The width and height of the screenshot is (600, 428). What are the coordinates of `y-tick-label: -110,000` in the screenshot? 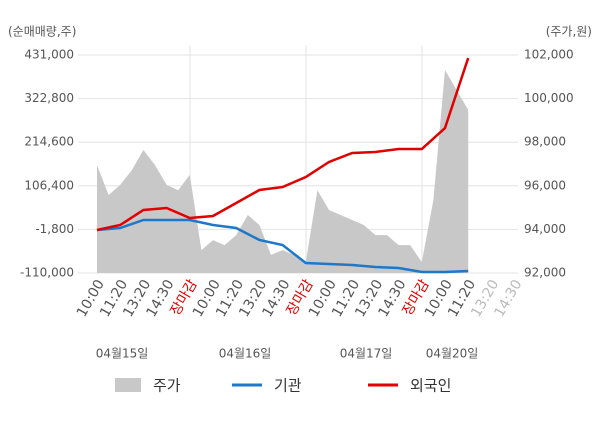 It's located at (47, 273).